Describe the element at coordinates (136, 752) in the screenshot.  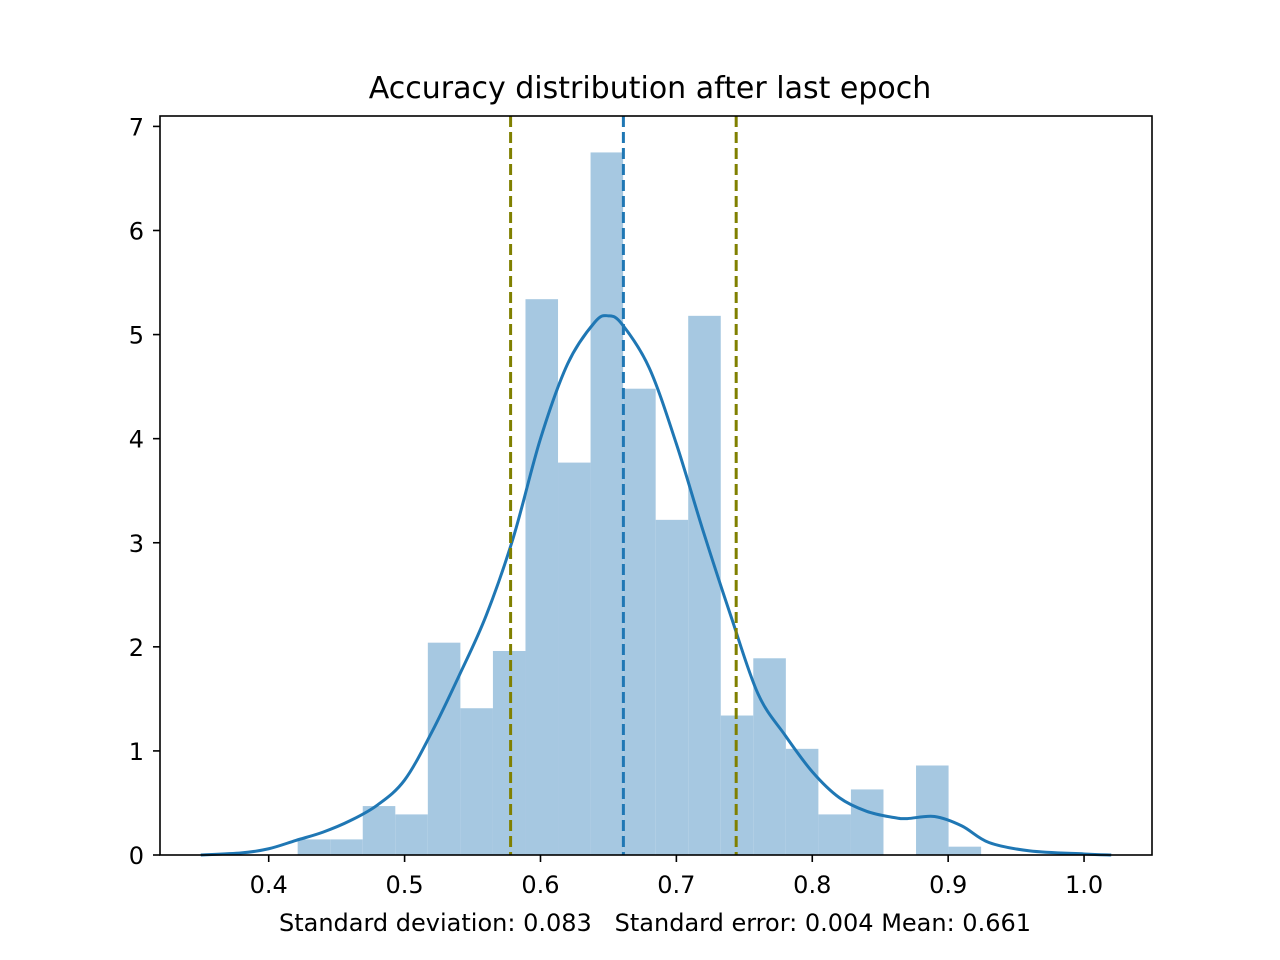
I see `y-tick-label: 1` at that location.